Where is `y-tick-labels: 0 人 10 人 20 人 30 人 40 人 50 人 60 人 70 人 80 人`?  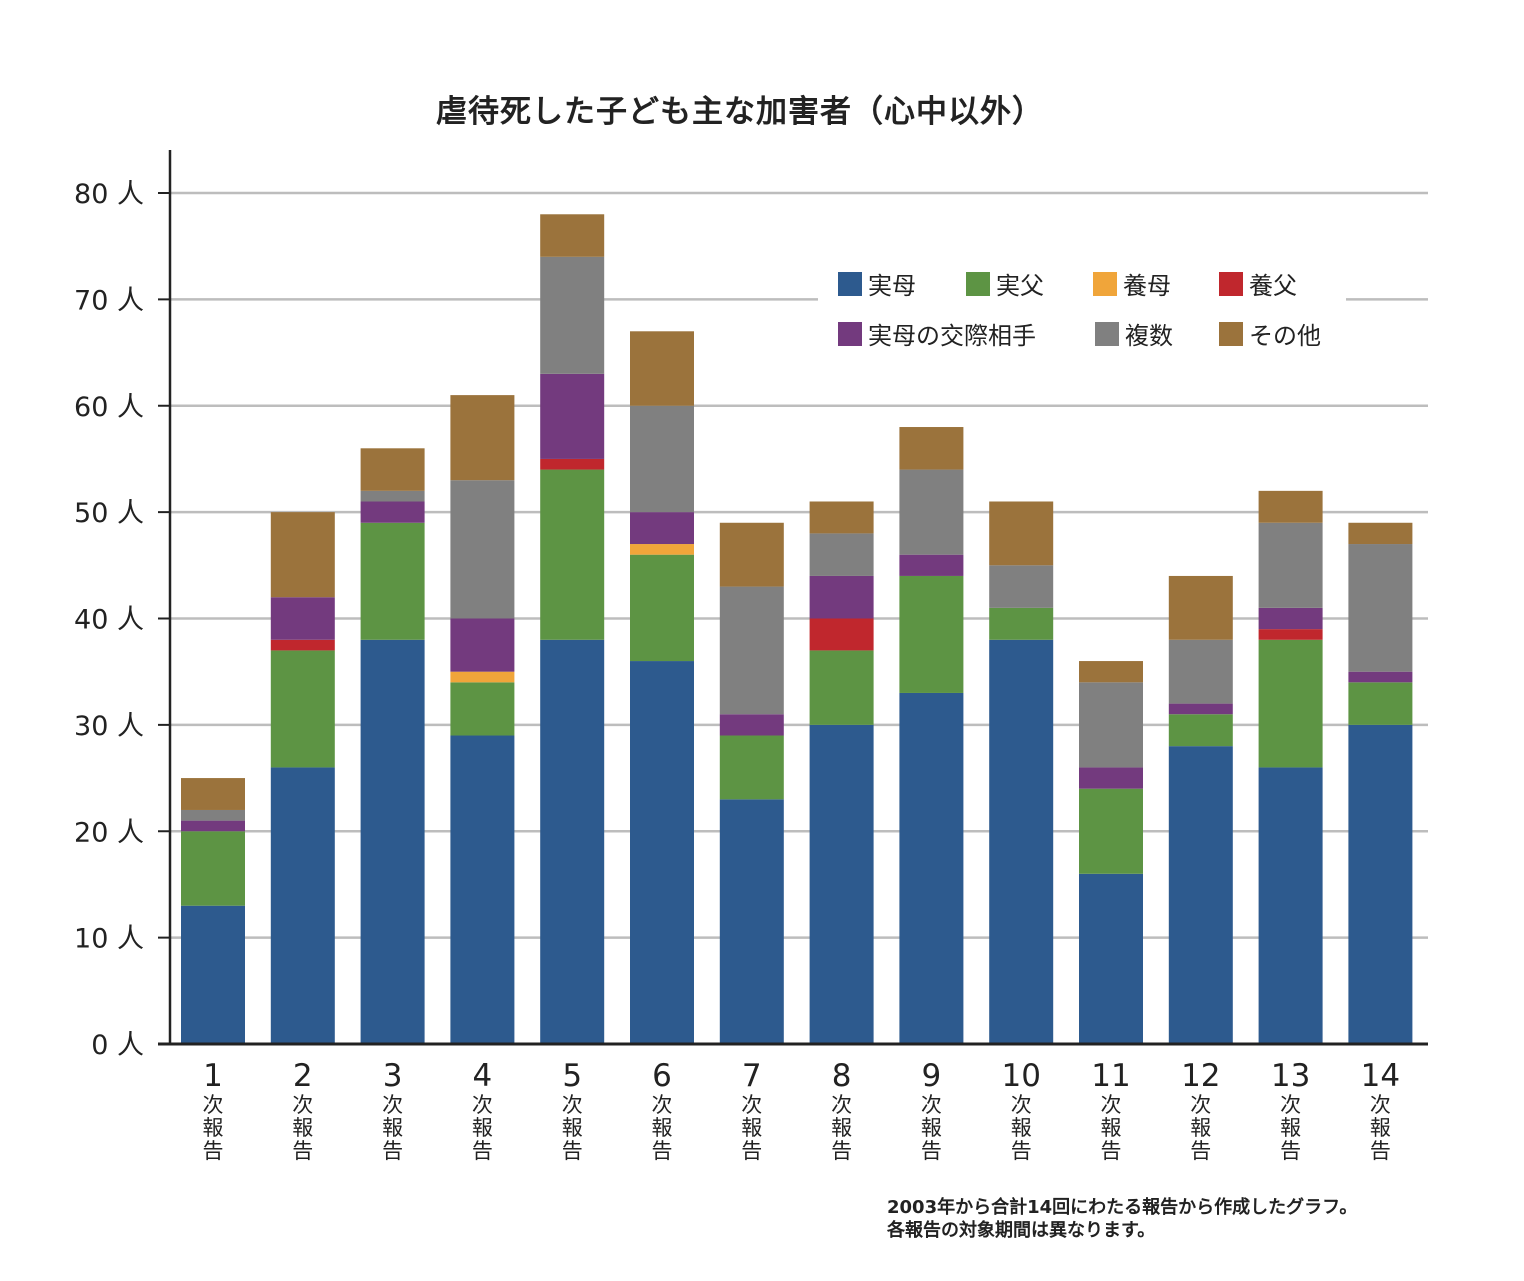 y-tick-labels: 0 人 10 人 20 人 30 人 40 人 50 人 60 人 70 人 80 人 is located at coordinates (109, 620).